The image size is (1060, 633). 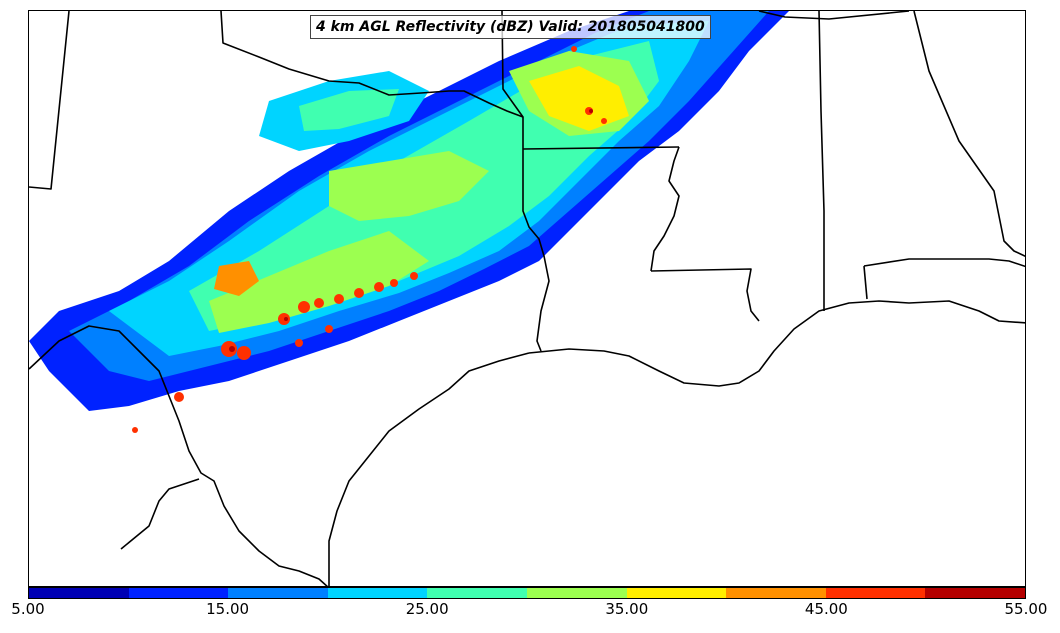 What do you see at coordinates (228, 609) in the screenshot?
I see `colorbar-tick-label: 15.00` at bounding box center [228, 609].